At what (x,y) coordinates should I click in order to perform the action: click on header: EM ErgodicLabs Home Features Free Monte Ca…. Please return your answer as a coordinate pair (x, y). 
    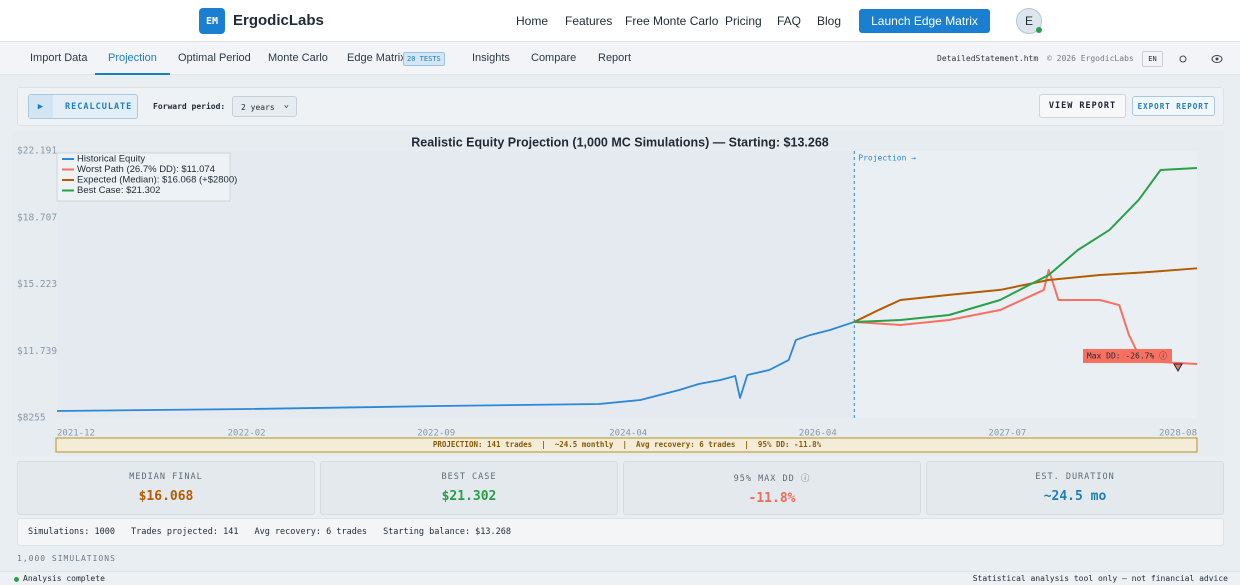
    Looking at the image, I should click on (620, 21).